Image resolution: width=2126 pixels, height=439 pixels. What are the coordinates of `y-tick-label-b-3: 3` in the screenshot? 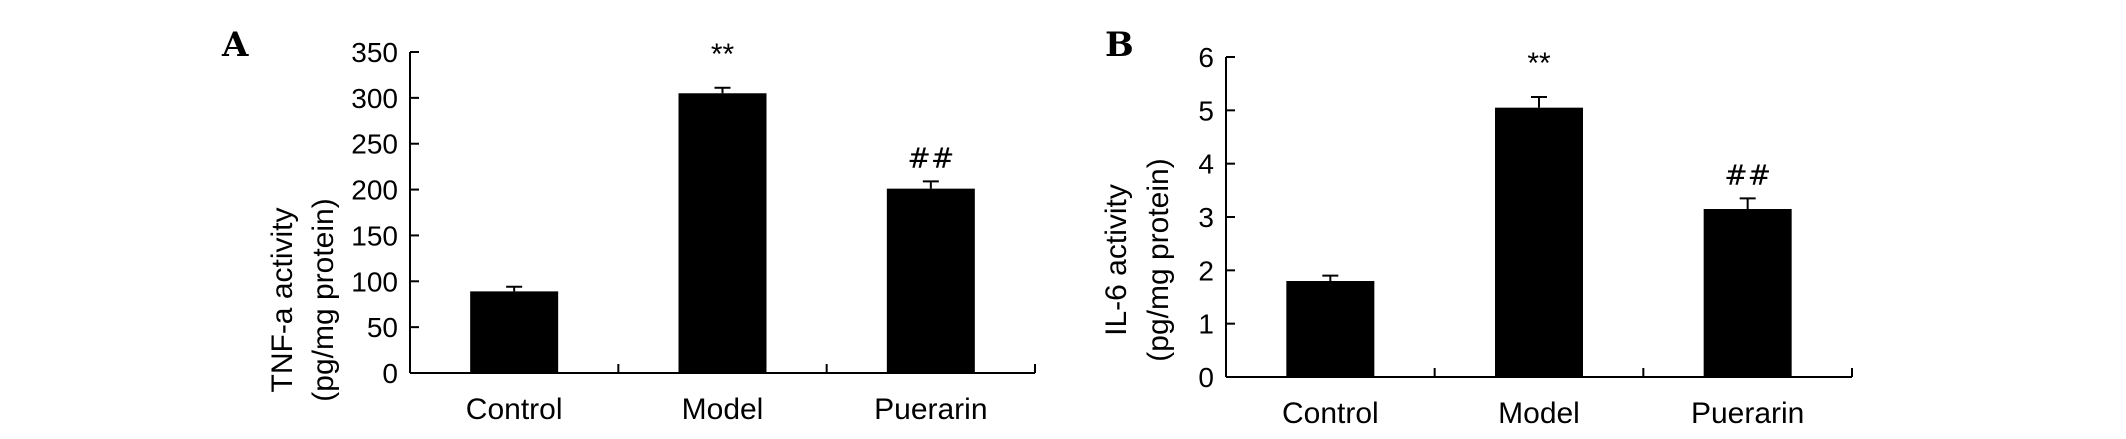 It's located at (1206, 217).